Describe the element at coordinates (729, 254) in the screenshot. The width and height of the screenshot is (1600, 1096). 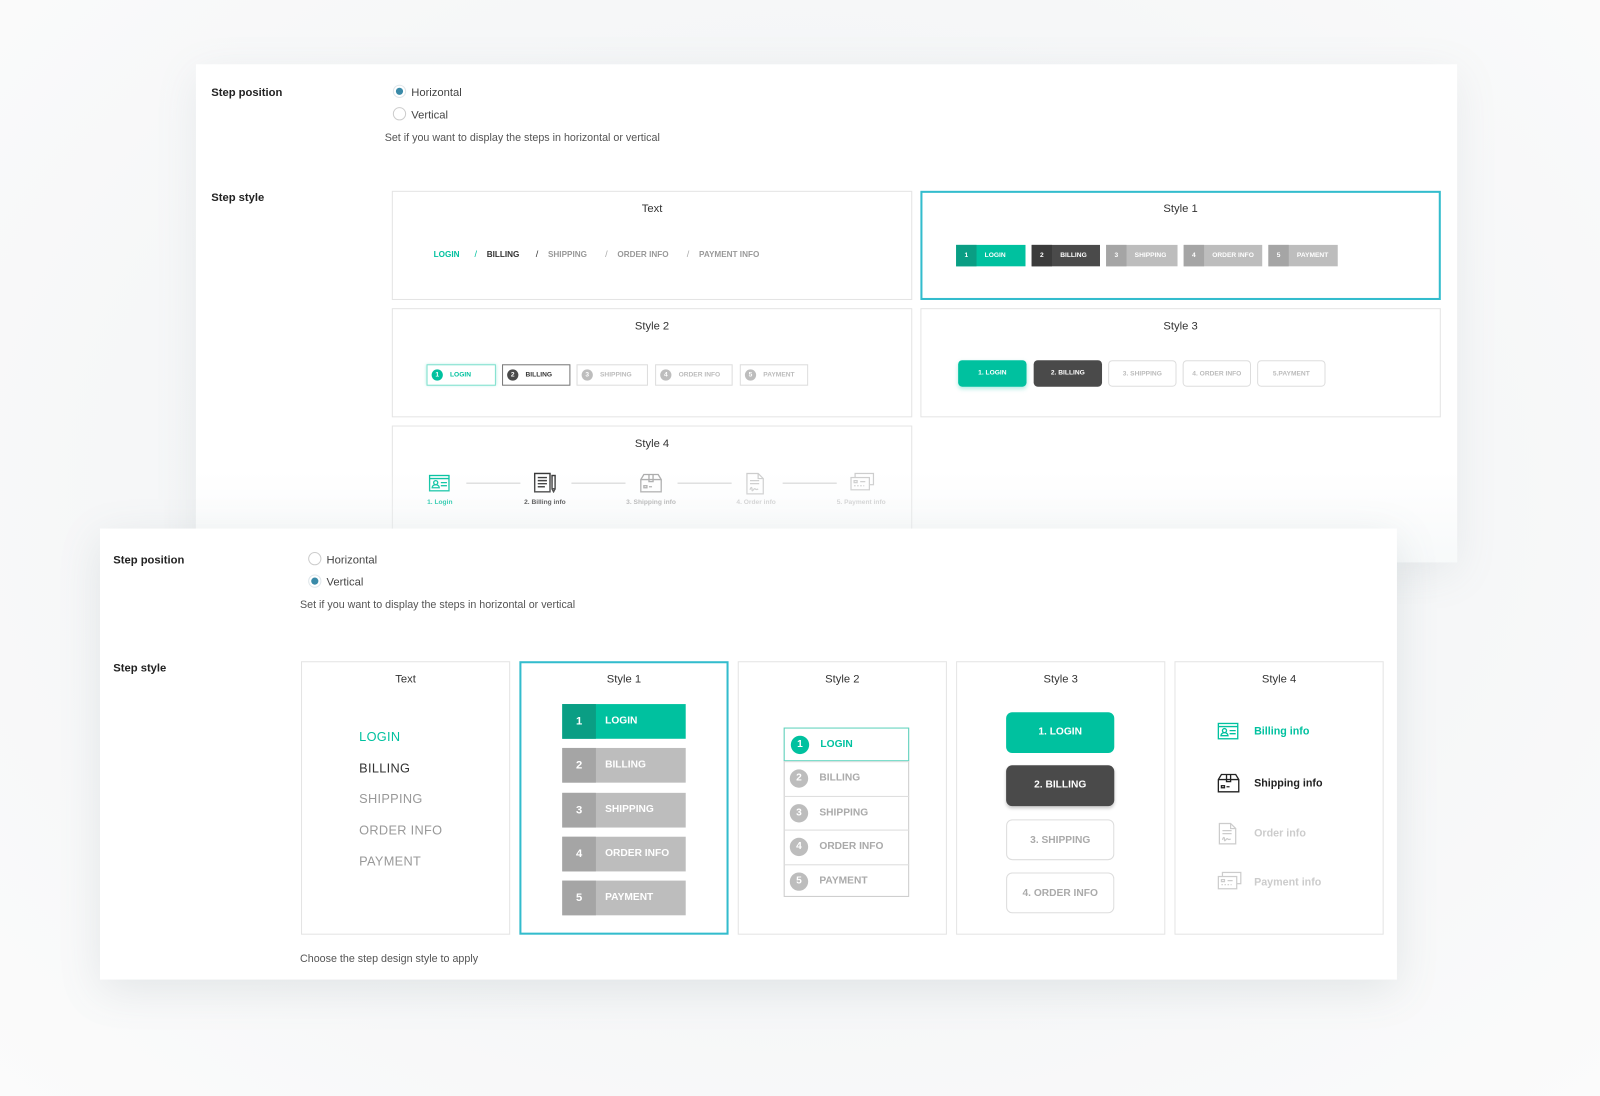
I see `text-step: PAYMENT INFO` at that location.